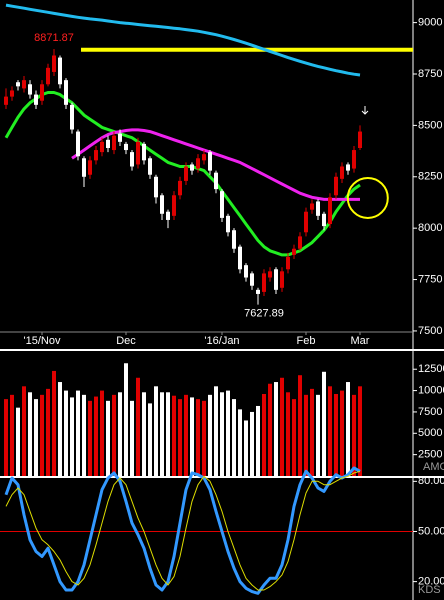 The image size is (444, 600). What do you see at coordinates (431, 582) in the screenshot?
I see `y-tick-label: 20.00` at bounding box center [431, 582].